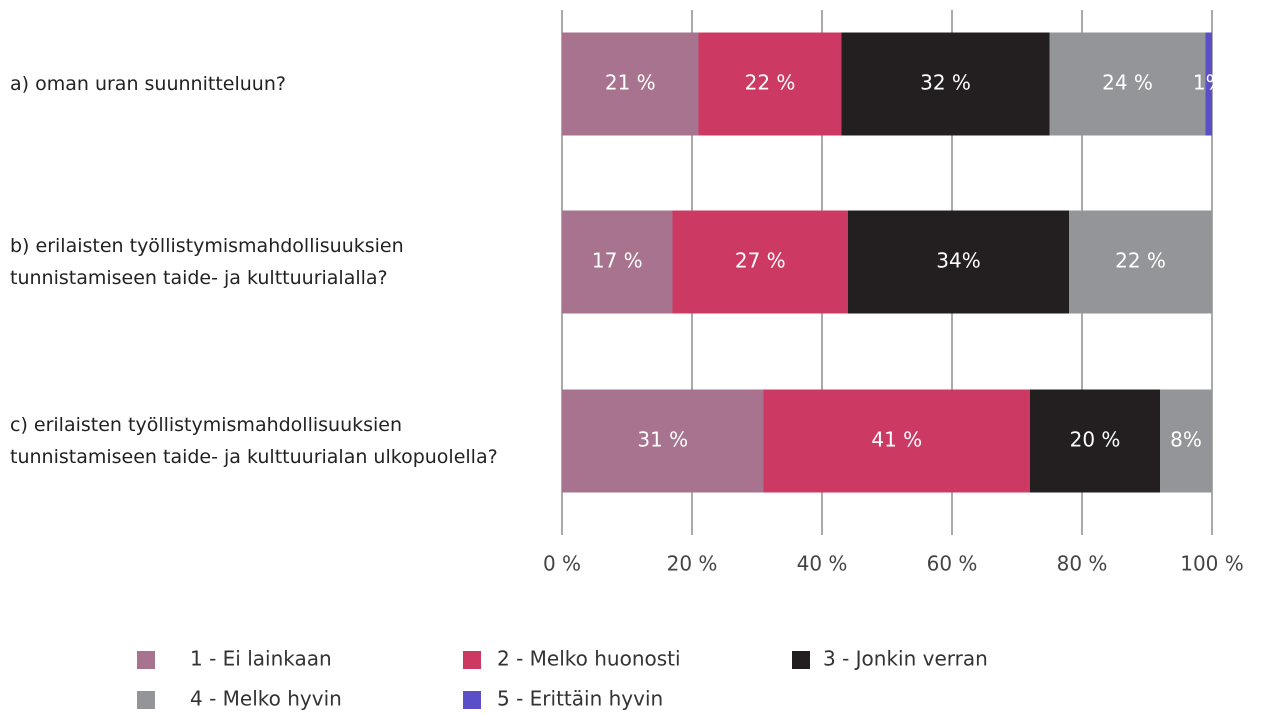  I want to click on value-label: 31 %, so click(662, 440).